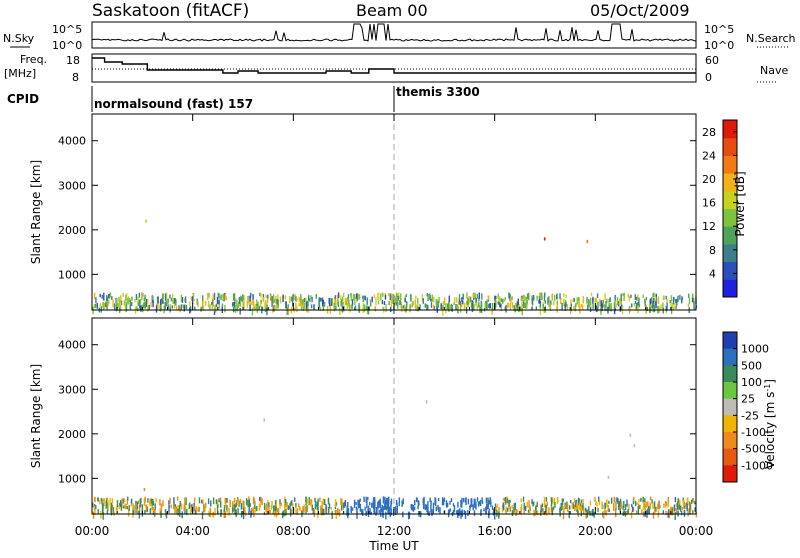 The image size is (800, 558). What do you see at coordinates (634, 445) in the screenshot?
I see `scatter-cell` at bounding box center [634, 445].